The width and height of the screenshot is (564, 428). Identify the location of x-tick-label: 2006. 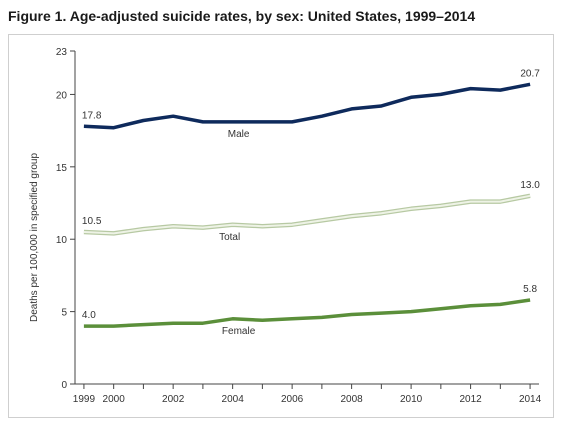
(292, 399).